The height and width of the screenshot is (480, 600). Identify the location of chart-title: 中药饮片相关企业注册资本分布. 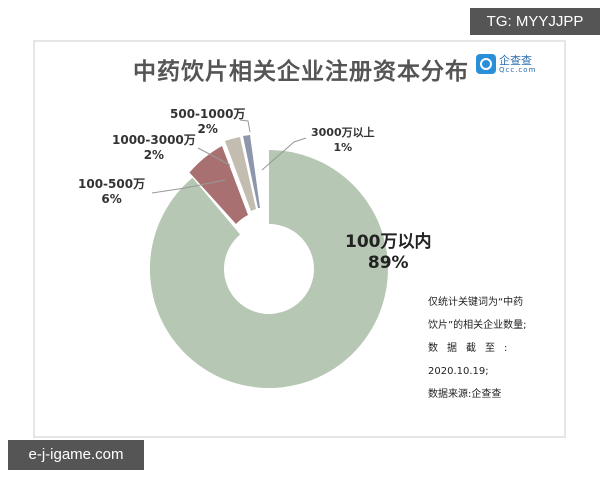
(301, 72).